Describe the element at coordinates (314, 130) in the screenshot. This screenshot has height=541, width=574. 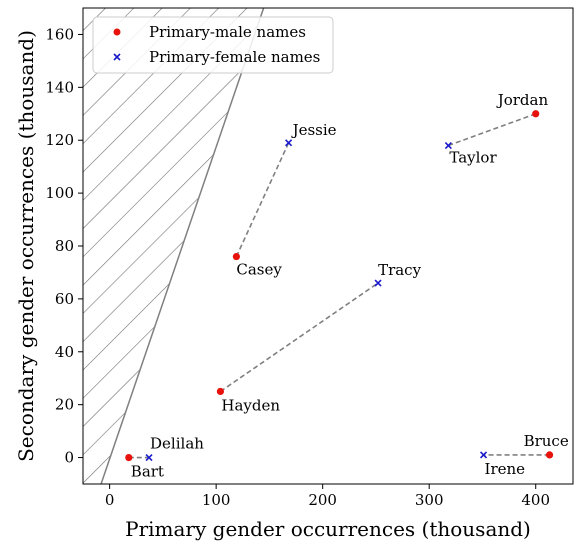
I see `label-jessie: Jessie` at that location.